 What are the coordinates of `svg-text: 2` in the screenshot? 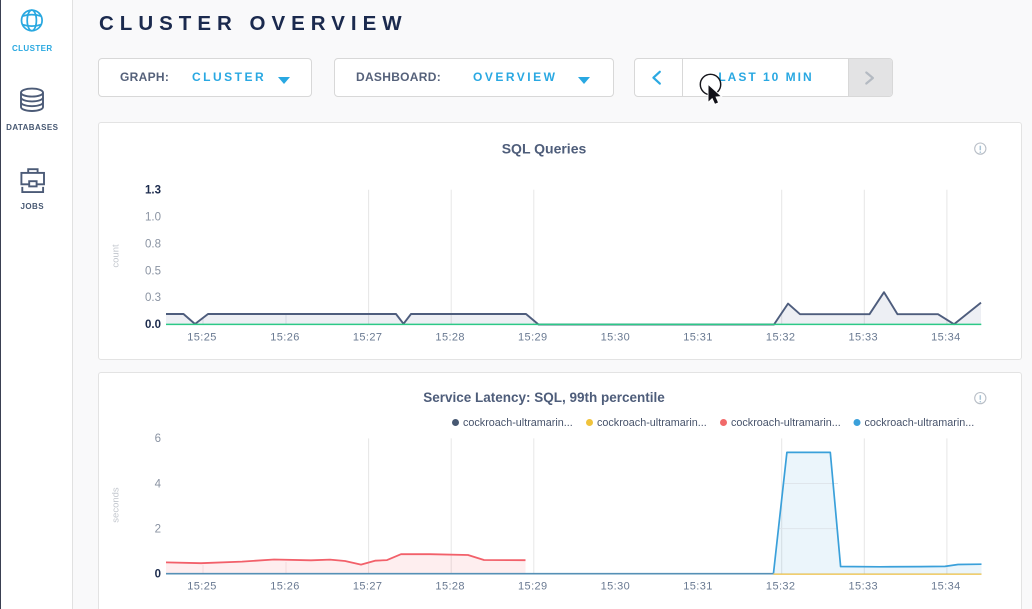 It's located at (158, 529).